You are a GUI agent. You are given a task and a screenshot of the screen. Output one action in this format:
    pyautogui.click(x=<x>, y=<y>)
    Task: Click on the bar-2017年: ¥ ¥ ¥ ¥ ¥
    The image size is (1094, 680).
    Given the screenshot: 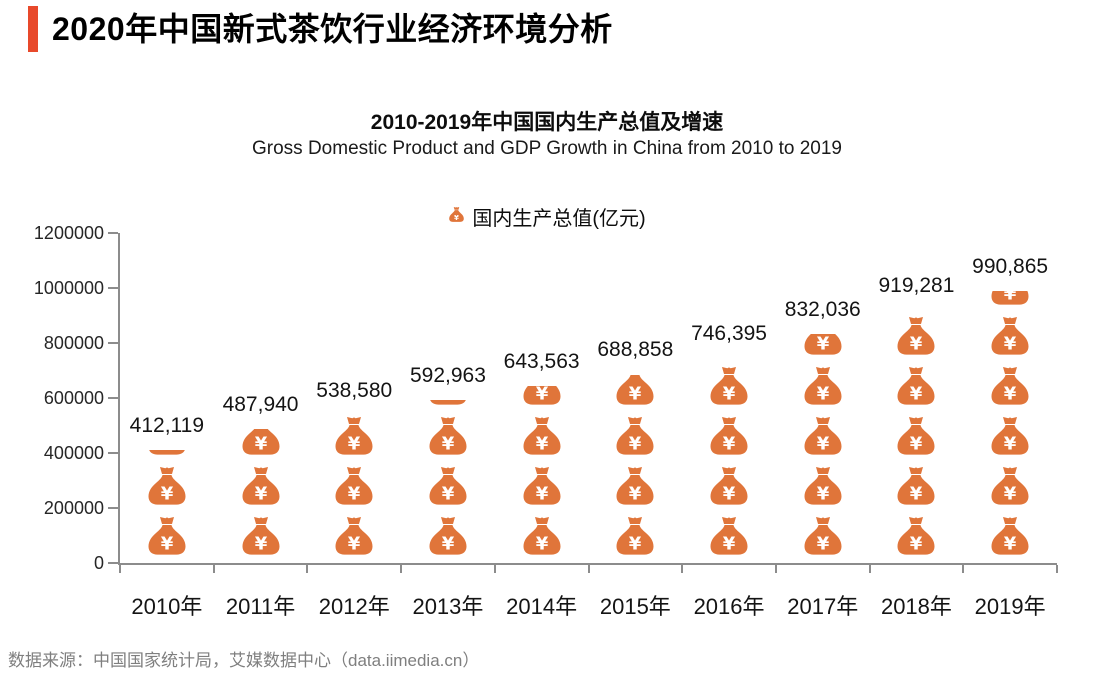 What is the action you would take?
    pyautogui.click(x=823, y=448)
    